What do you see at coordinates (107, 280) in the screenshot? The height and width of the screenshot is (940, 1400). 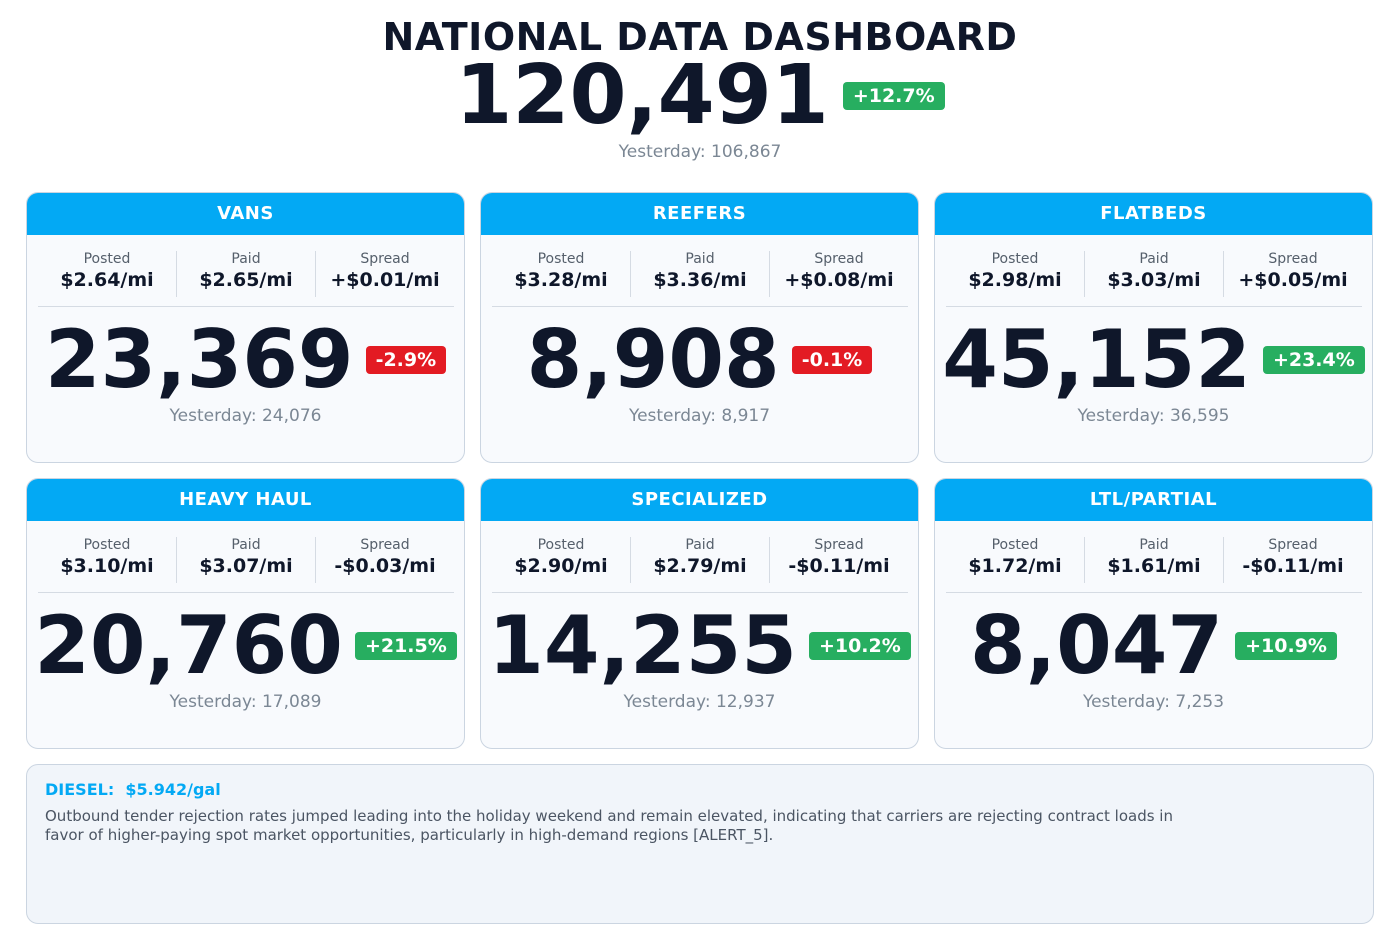 I see `posted-value: $2.64/mi` at bounding box center [107, 280].